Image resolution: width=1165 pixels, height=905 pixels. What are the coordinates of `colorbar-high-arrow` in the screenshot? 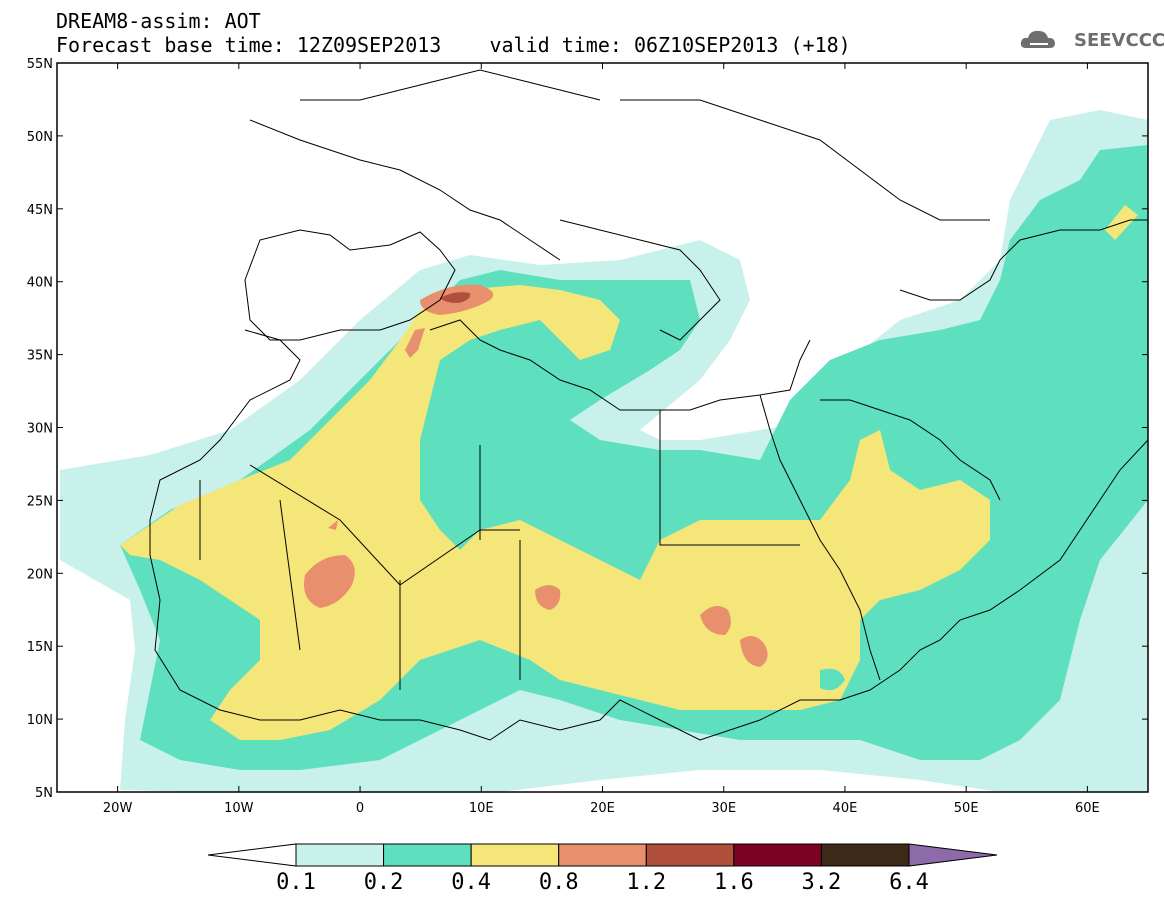 It's located at (953, 855).